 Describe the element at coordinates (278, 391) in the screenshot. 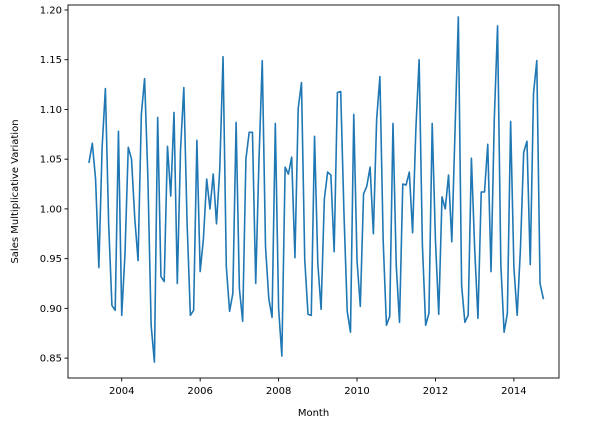

I see `x-tick-label: 2008` at that location.